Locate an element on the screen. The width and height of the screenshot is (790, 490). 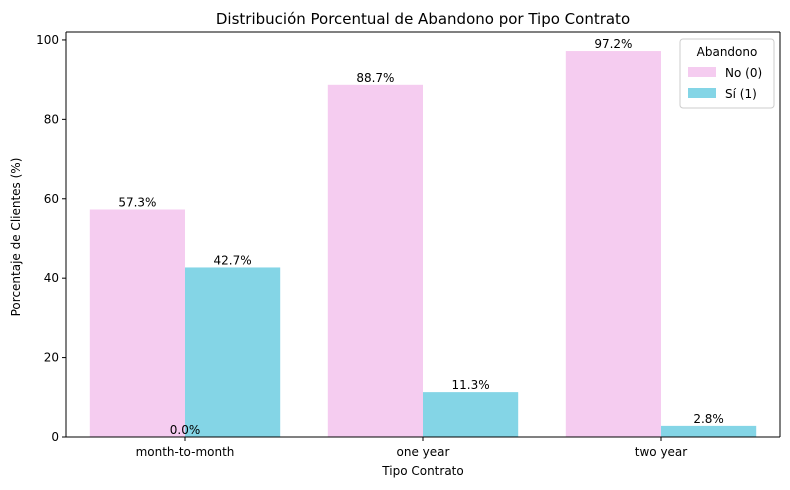
y-tick-label: 0 is located at coordinates (55, 437).